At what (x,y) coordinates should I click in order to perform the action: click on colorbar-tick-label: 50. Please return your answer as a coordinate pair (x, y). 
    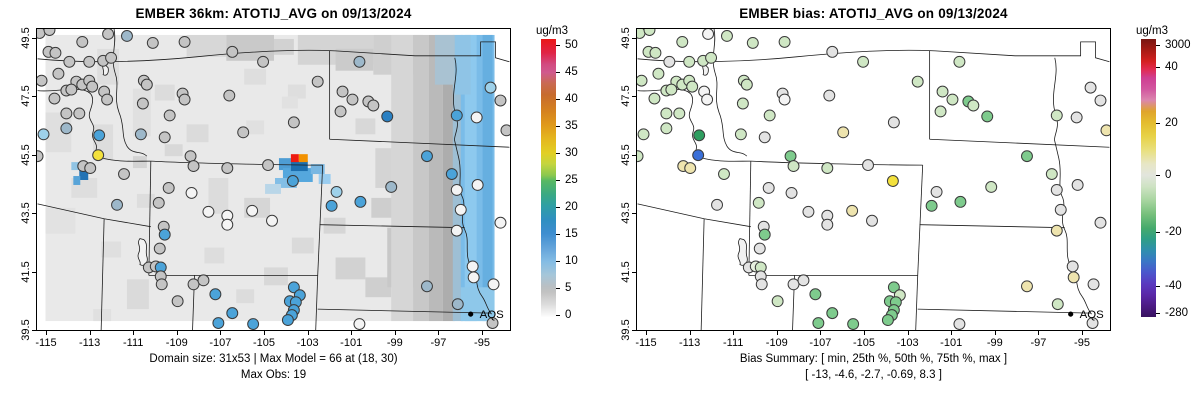
    Looking at the image, I should click on (571, 45).